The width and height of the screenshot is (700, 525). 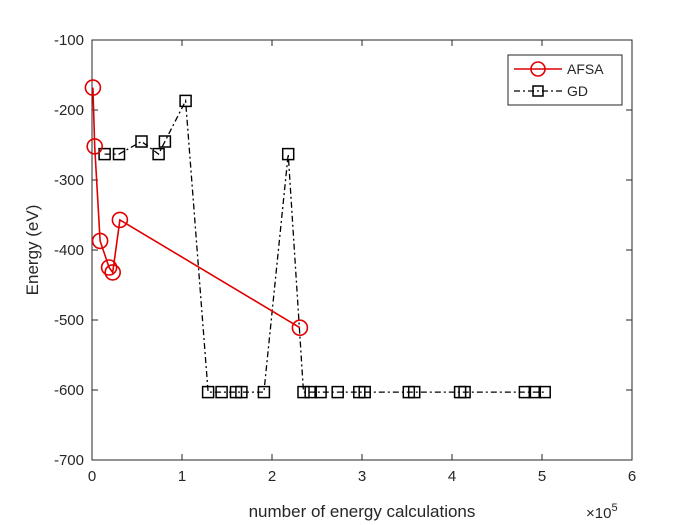 What do you see at coordinates (538, 69) in the screenshot?
I see `legend-afsa-marker` at bounding box center [538, 69].